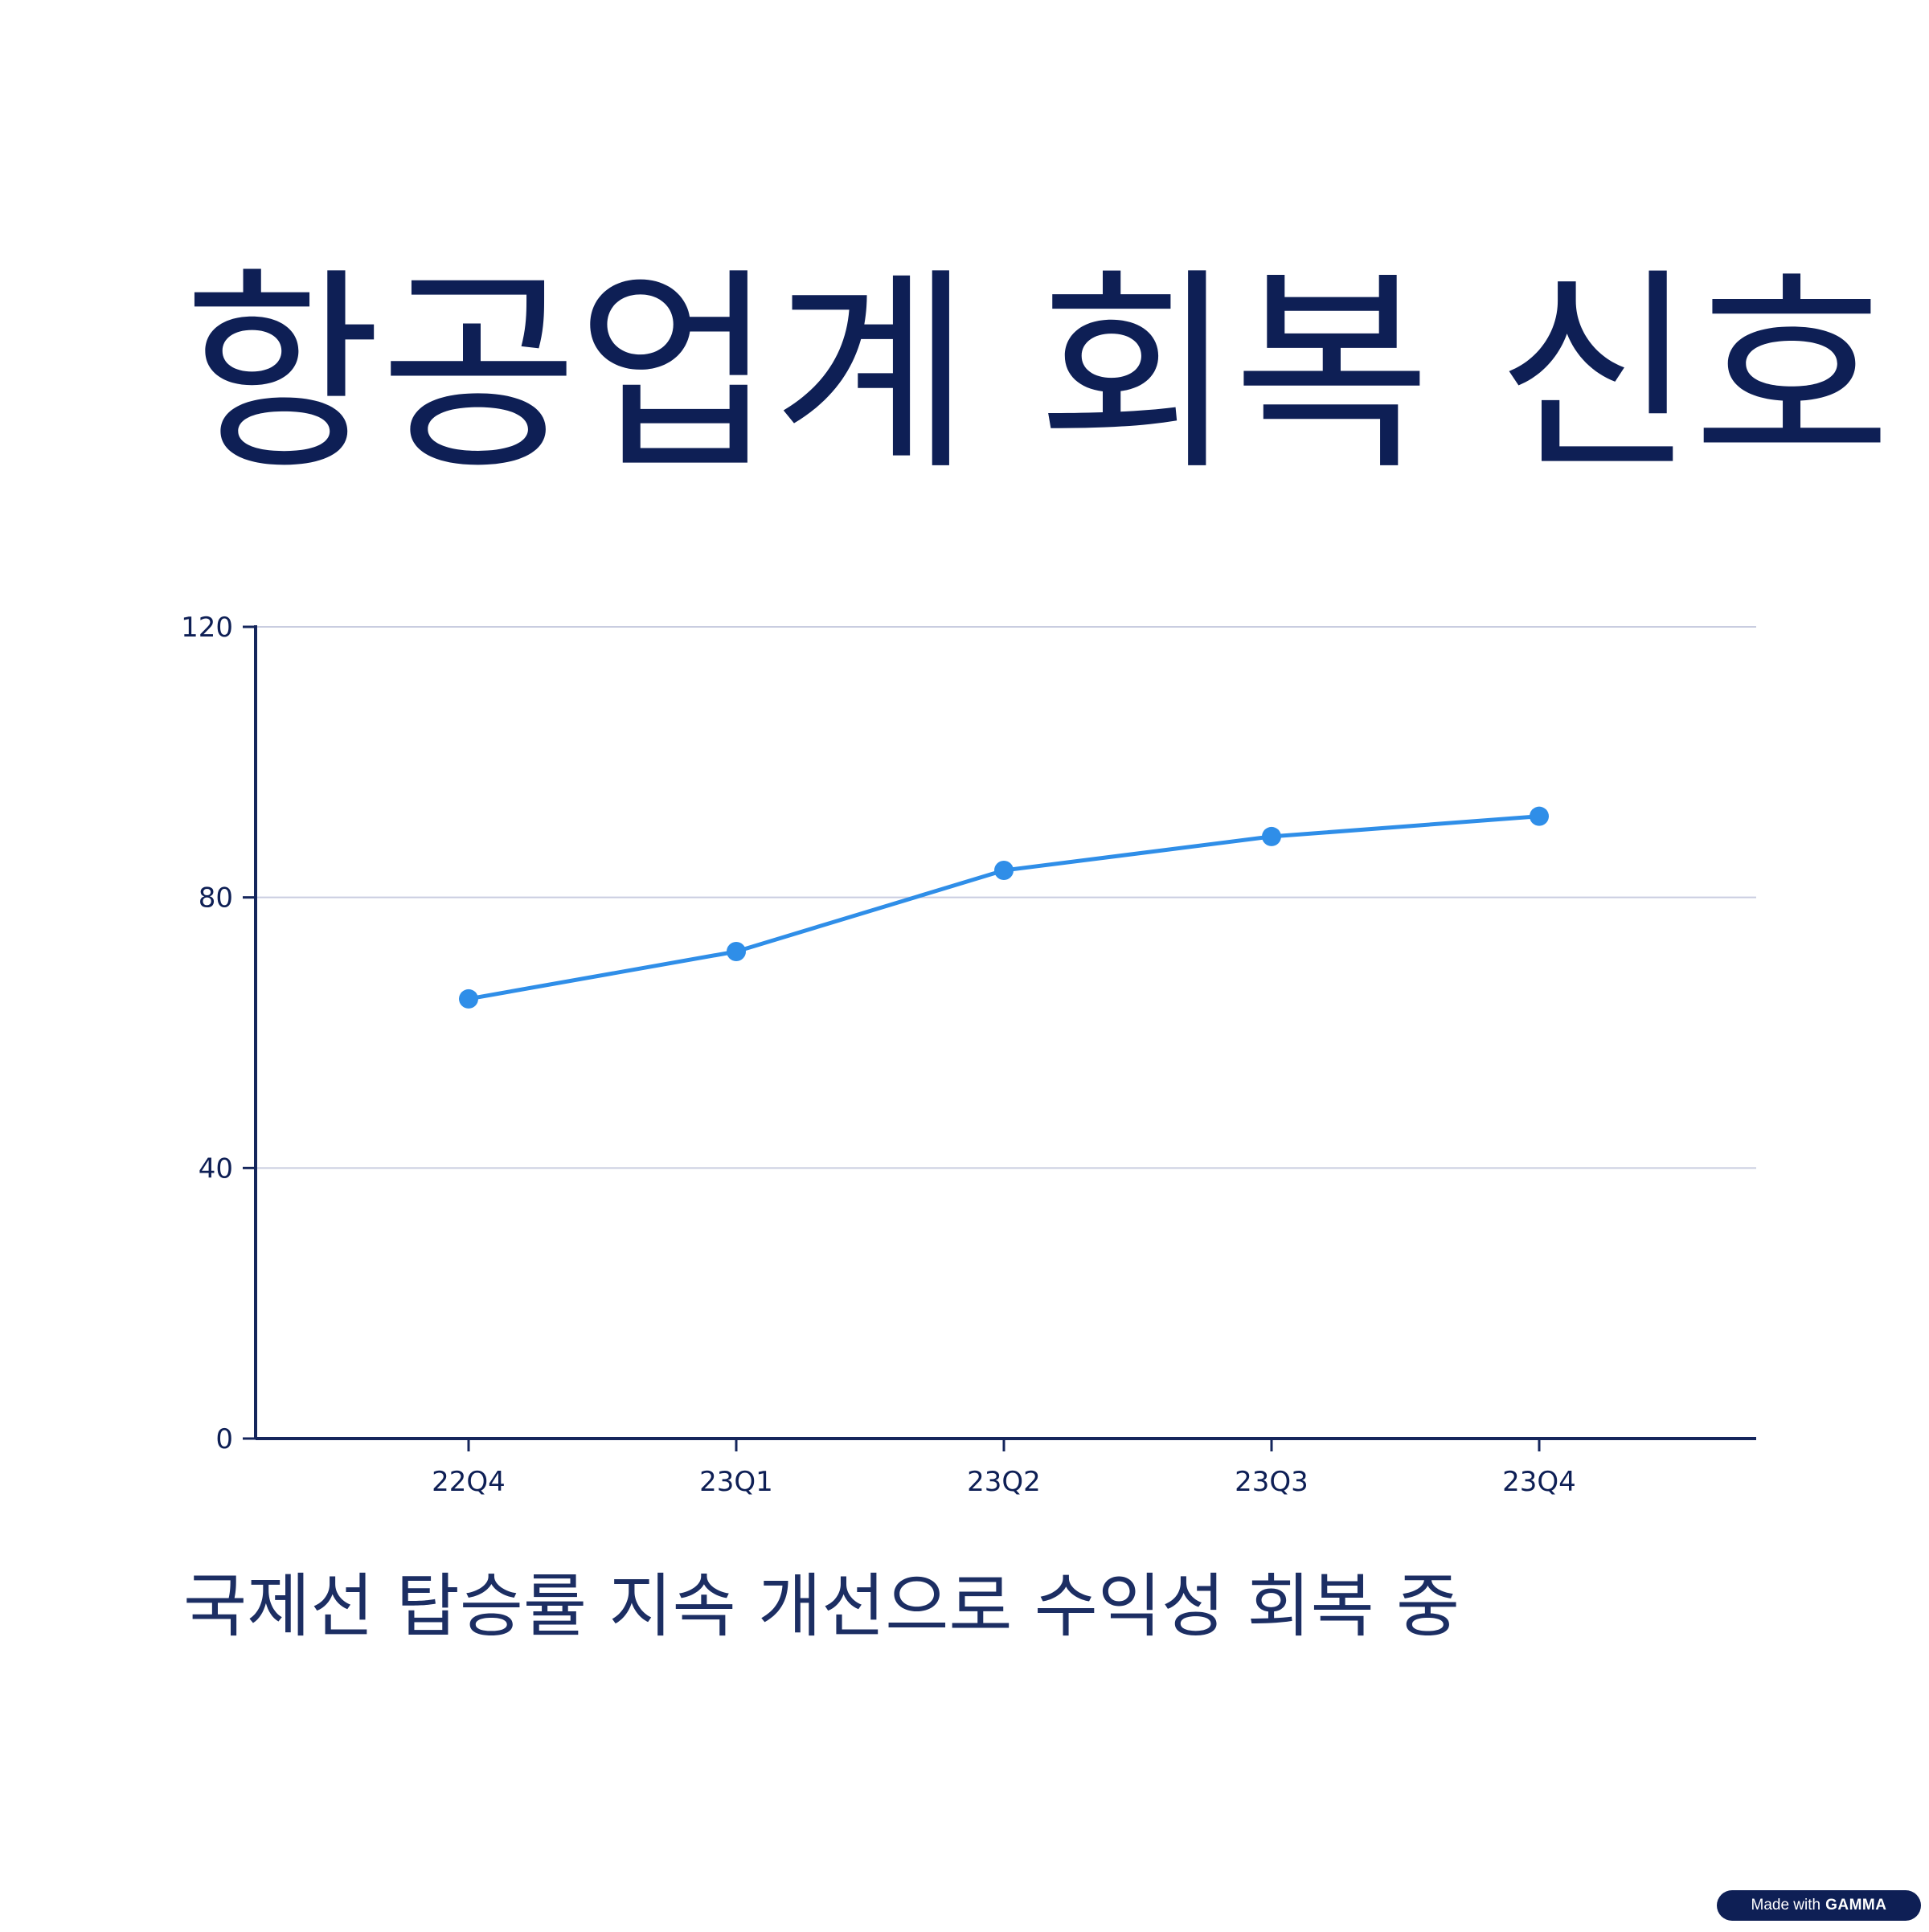 This screenshot has height=1932, width=1929. What do you see at coordinates (469, 1482) in the screenshot?
I see `x-tick-label: 22Q4` at bounding box center [469, 1482].